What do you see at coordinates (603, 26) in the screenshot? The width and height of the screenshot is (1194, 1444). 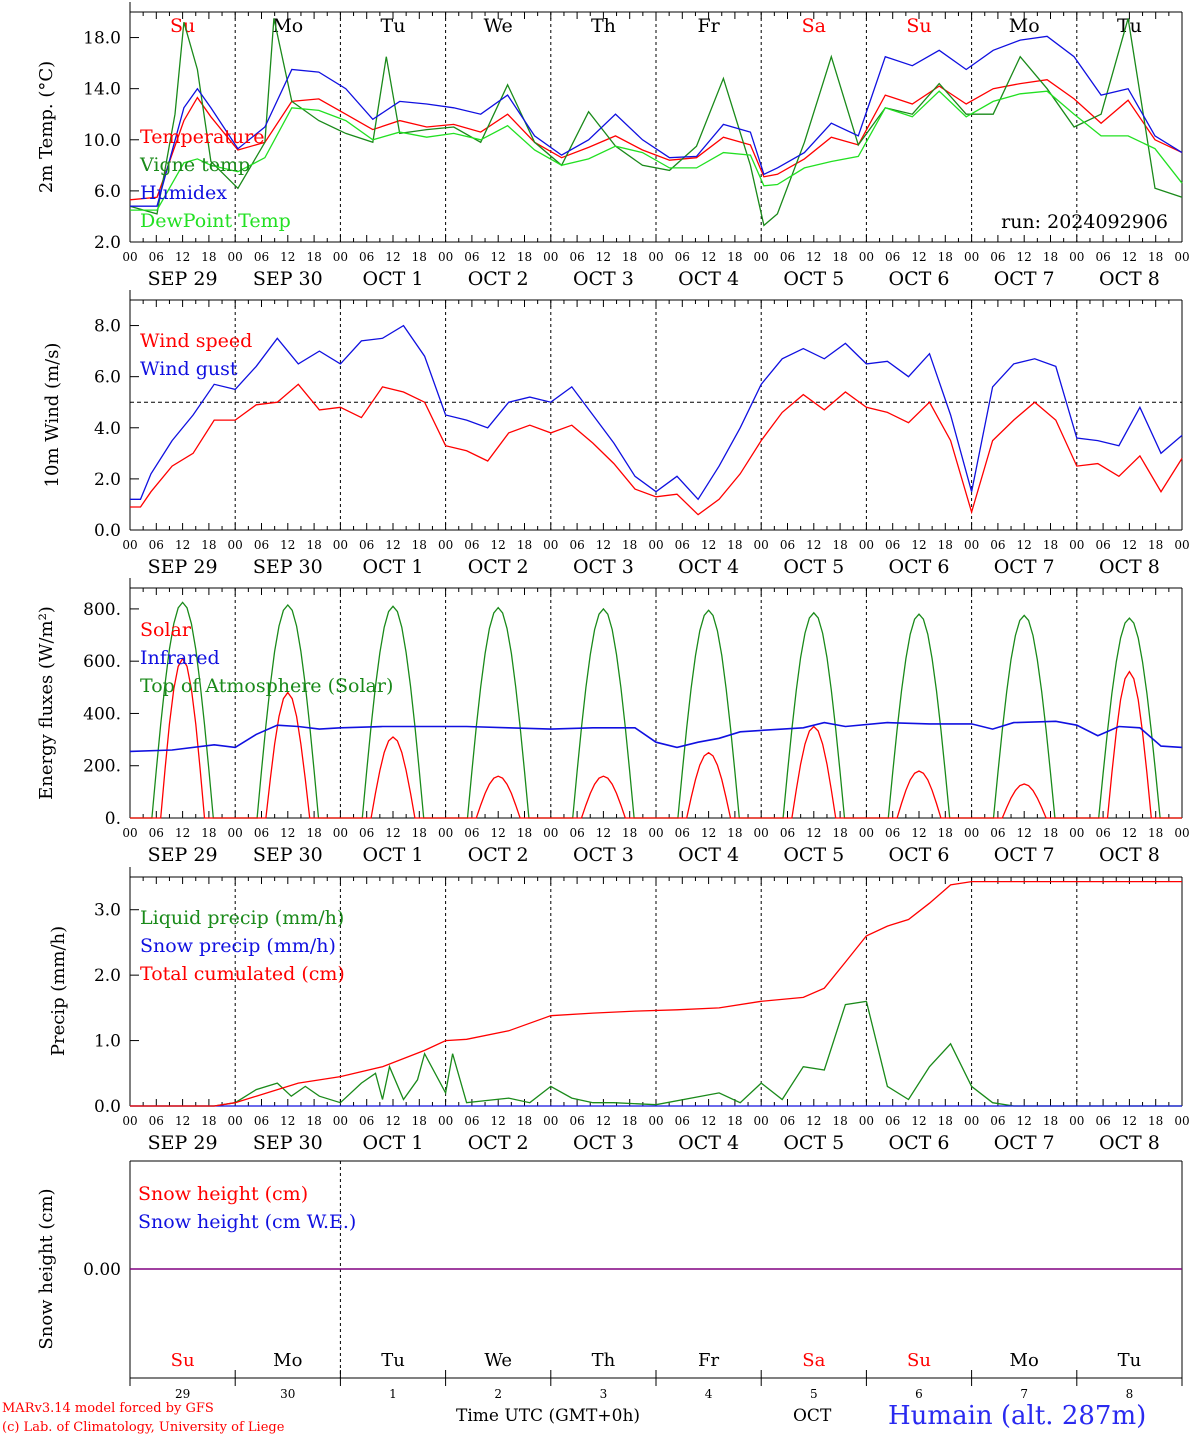 I see `weekday-label: Th` at bounding box center [603, 26].